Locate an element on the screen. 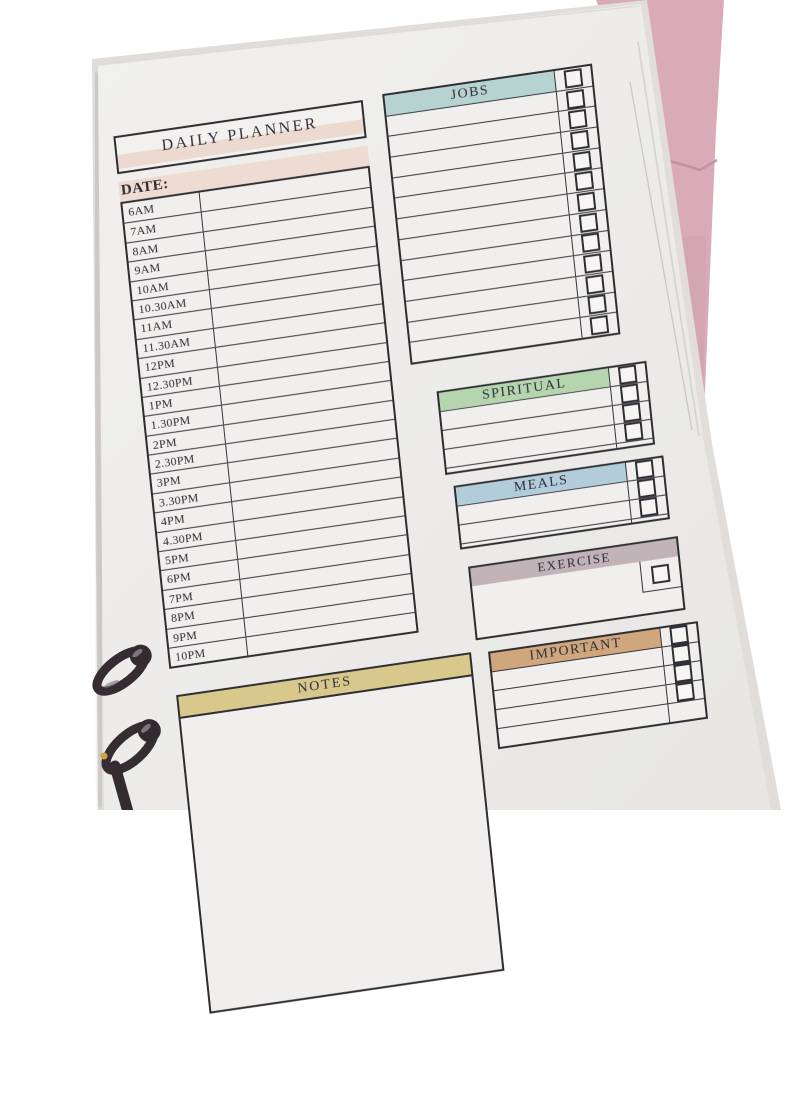 This screenshot has width=810, height=1100. spiritual-section: SPIRITUAL is located at coordinates (546, 418).